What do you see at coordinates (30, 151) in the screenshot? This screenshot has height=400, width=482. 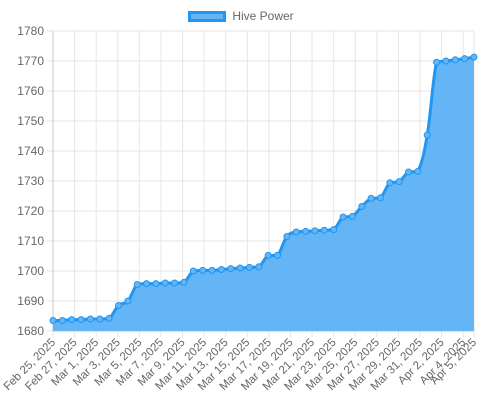 I see `y-tick-label: 1740` at bounding box center [30, 151].